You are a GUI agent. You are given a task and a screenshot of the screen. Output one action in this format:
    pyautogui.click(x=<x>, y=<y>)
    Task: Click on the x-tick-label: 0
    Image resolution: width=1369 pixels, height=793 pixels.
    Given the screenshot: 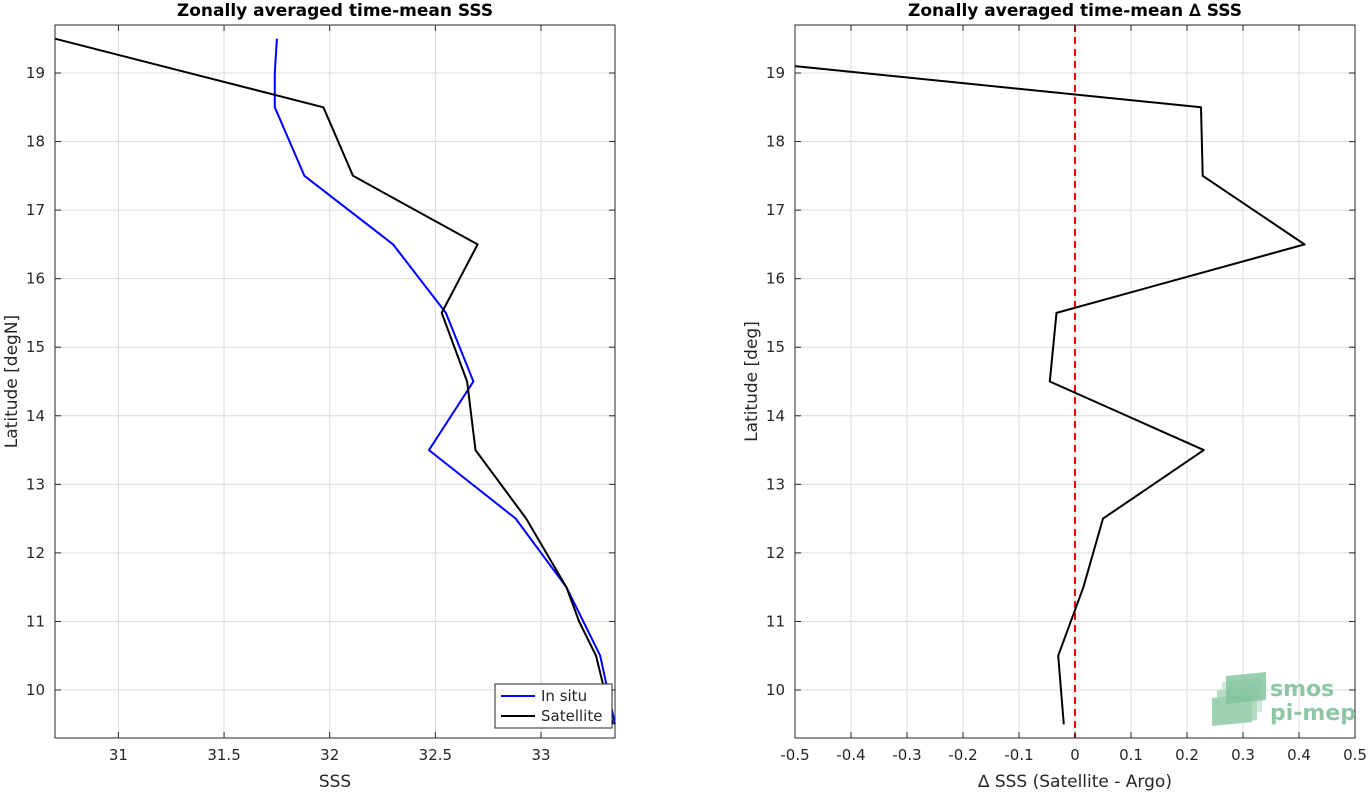 What is the action you would take?
    pyautogui.click(x=1075, y=755)
    